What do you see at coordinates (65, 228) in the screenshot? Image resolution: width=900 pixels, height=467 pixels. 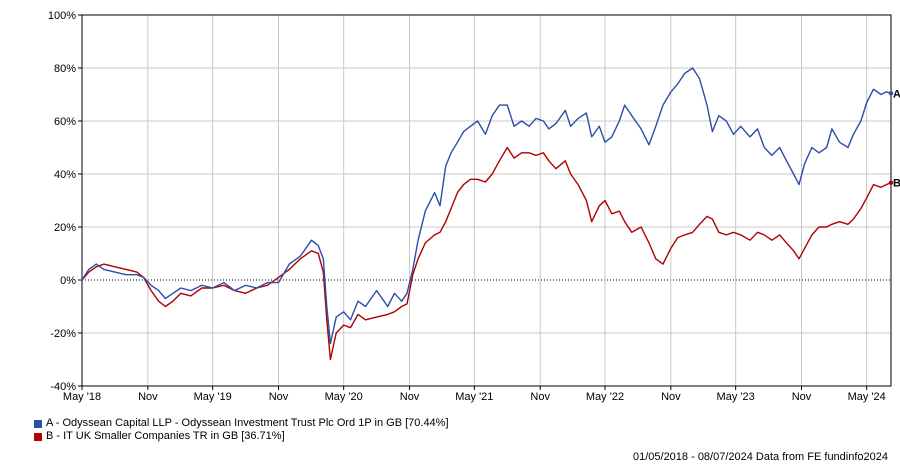 I see `y-tick-label: 20%` at bounding box center [65, 228].